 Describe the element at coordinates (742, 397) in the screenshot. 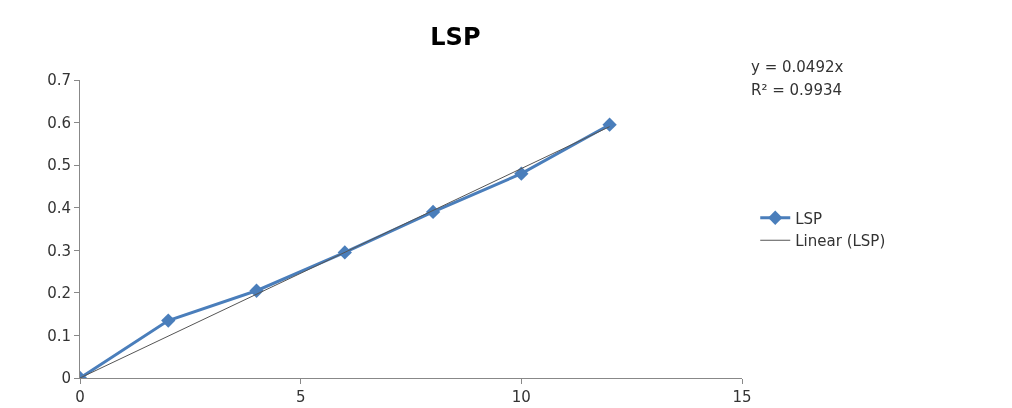

I see `x-tick-label: 15` at that location.